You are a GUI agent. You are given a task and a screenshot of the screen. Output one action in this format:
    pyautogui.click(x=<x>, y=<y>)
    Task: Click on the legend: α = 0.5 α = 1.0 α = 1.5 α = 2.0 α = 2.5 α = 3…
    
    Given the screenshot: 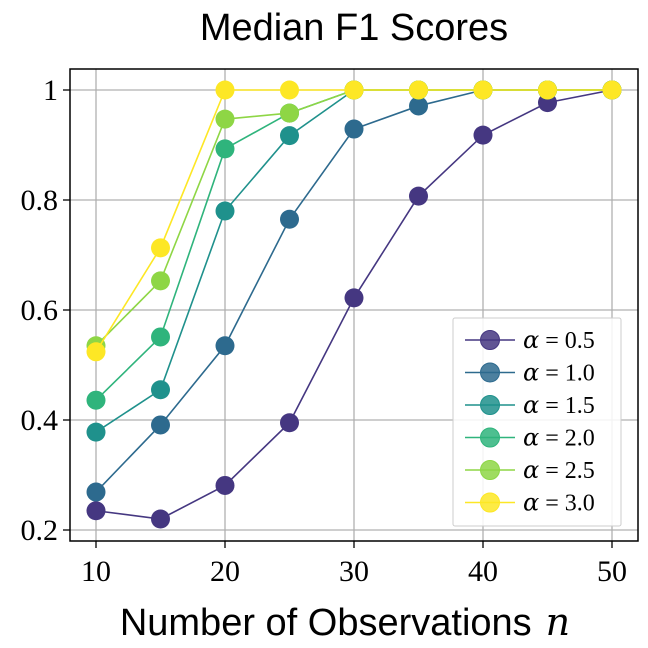 What is the action you would take?
    pyautogui.click(x=537, y=422)
    